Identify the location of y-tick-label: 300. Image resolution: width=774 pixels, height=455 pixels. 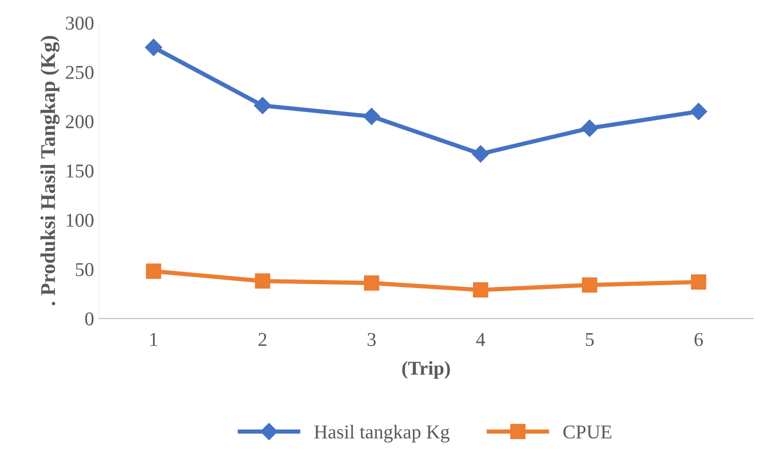
(80, 23).